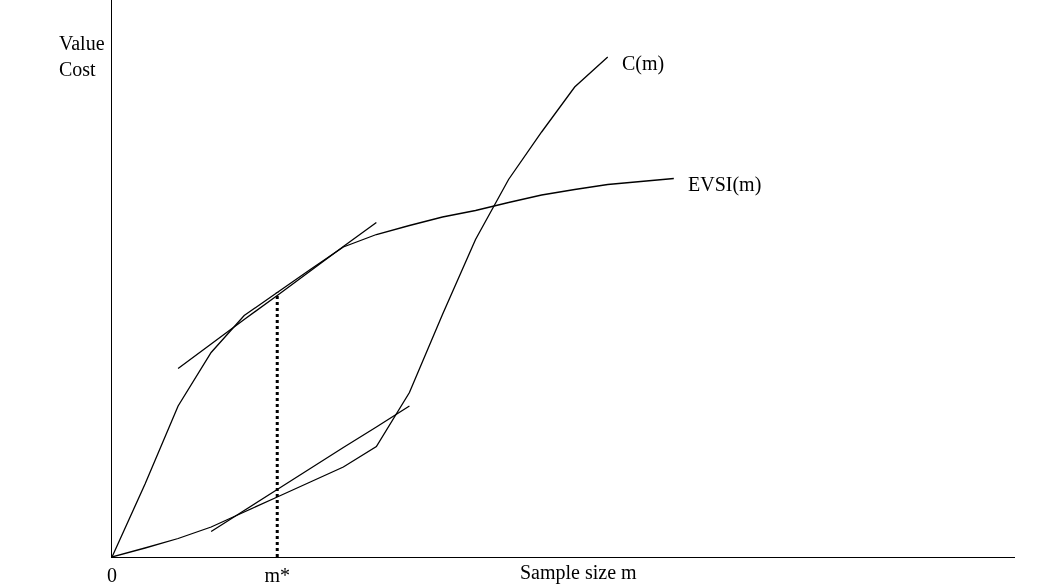 This screenshot has width=1039, height=587. Describe the element at coordinates (112, 575) in the screenshot. I see `x-tick-label: 0` at that location.